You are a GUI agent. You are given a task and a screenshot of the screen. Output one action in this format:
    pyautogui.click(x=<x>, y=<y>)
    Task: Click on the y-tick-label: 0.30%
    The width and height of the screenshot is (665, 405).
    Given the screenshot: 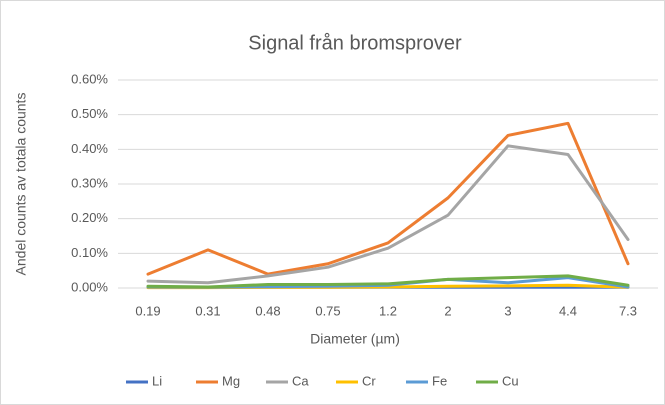 What is the action you would take?
    pyautogui.click(x=89, y=182)
    